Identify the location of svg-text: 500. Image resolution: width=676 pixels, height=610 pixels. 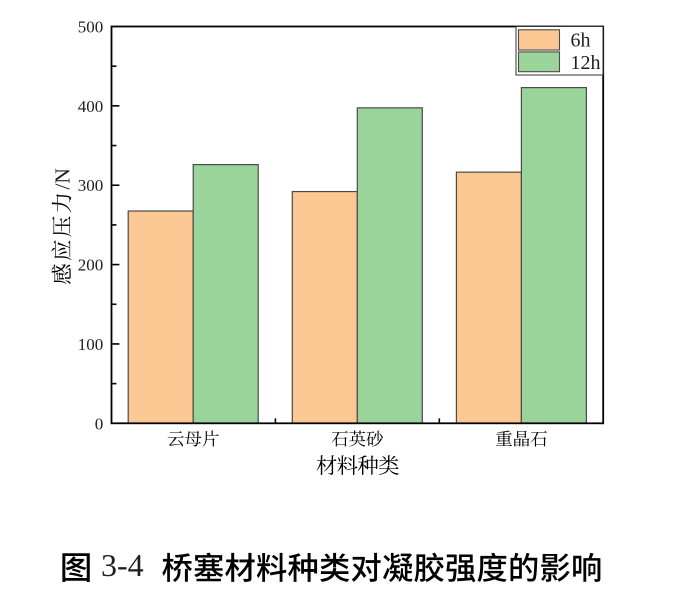
(91, 27).